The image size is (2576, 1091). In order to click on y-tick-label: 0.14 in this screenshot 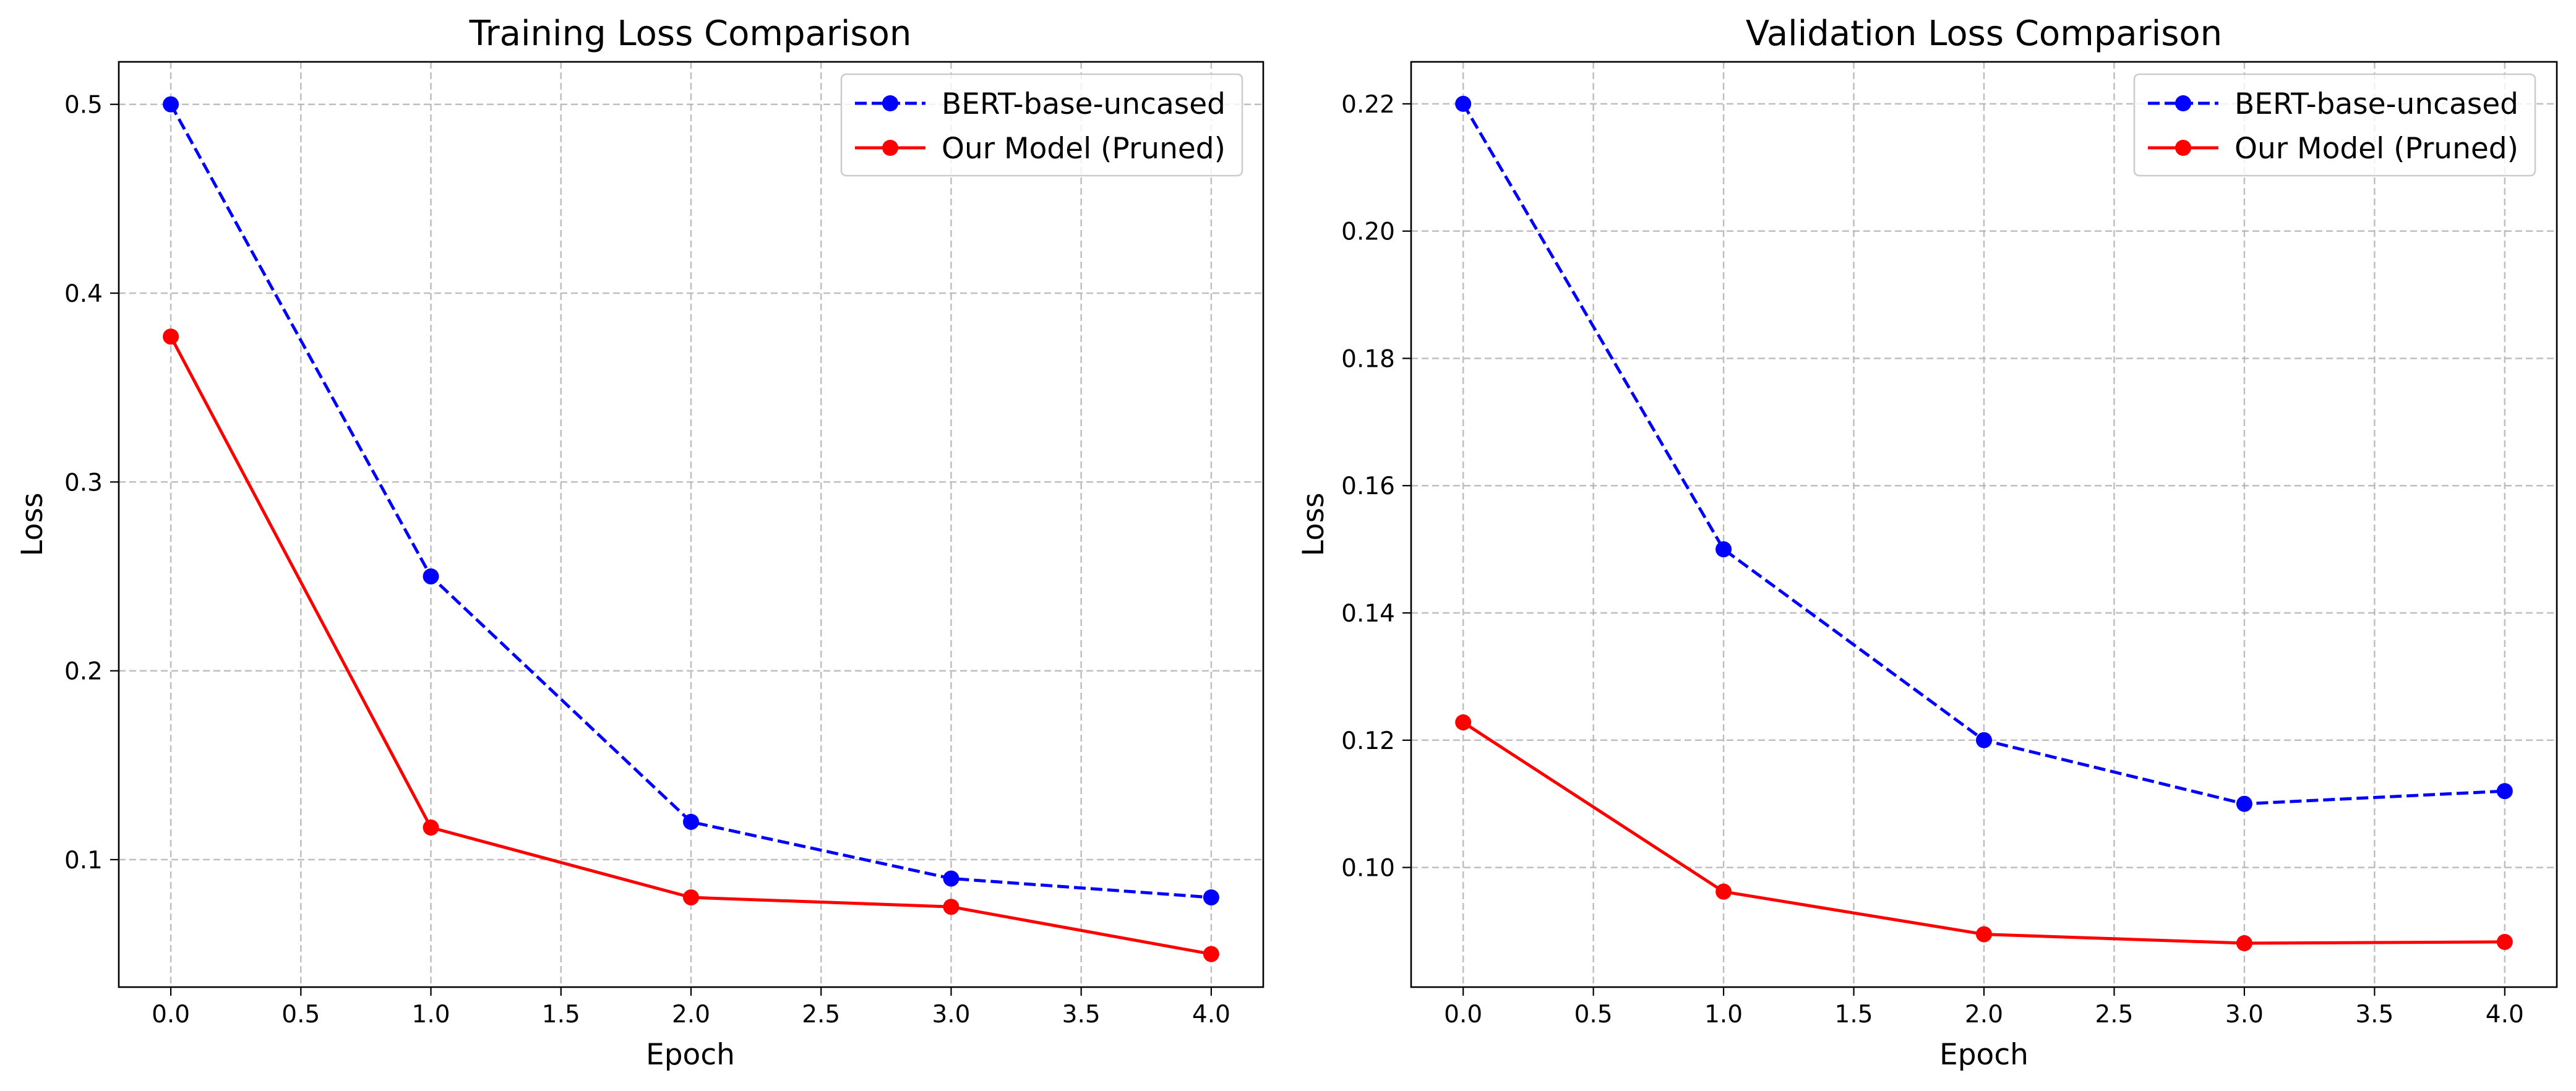, I will do `click(1368, 614)`.